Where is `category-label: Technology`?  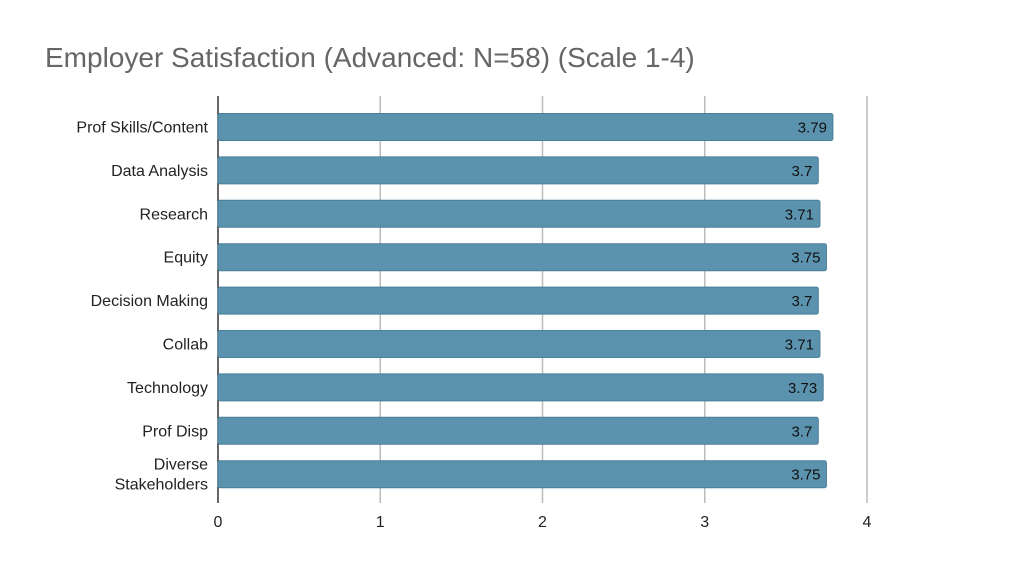 category-label: Technology is located at coordinates (167, 388).